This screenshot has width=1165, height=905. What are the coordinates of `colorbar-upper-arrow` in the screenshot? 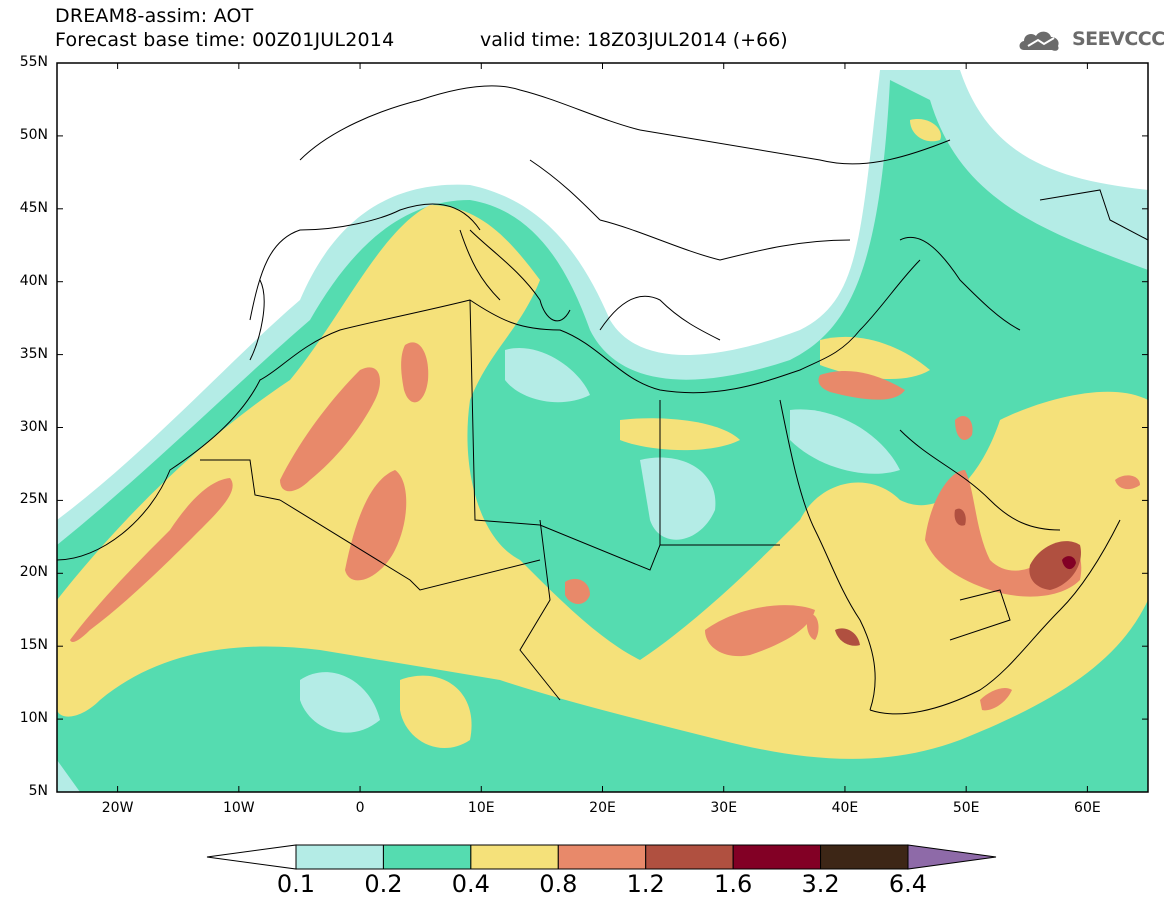 It's located at (952, 857).